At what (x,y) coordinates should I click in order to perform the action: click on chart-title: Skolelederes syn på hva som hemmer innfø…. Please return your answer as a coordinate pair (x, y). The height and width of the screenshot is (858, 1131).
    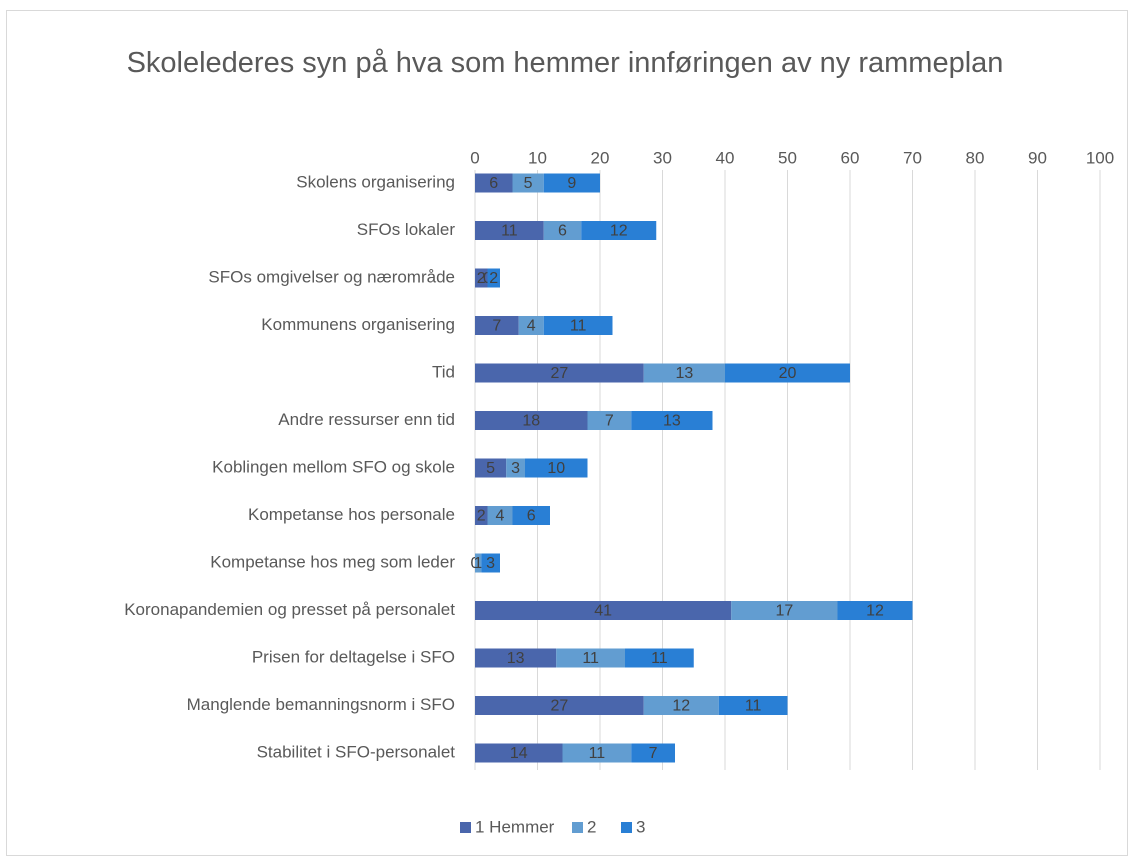
    Looking at the image, I should click on (565, 63).